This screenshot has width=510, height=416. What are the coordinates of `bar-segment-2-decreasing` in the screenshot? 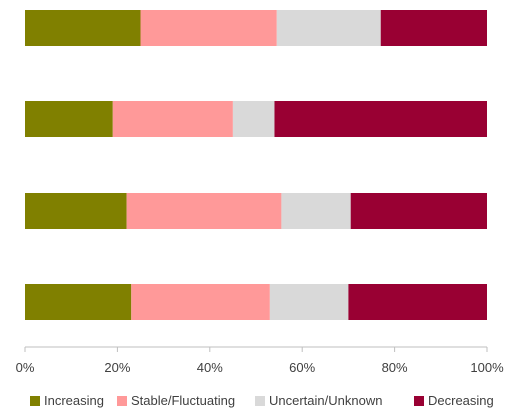 It's located at (380, 119).